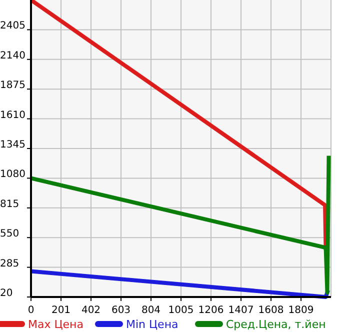 The width and height of the screenshot is (345, 335). What do you see at coordinates (13, 115) in the screenshot?
I see `y-tick-label: 1610` at bounding box center [13, 115].